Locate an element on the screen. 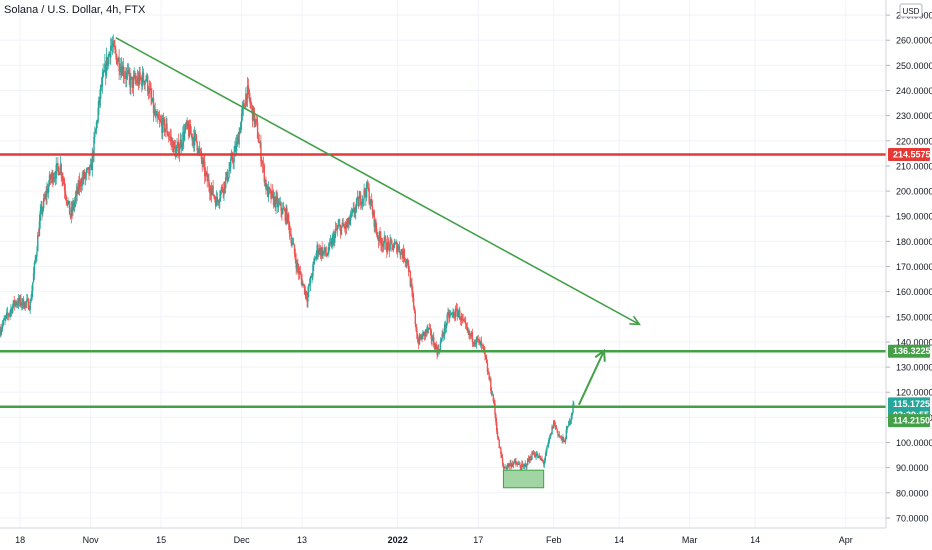 The image size is (932, 550). projection-arrow is located at coordinates (591, 378).